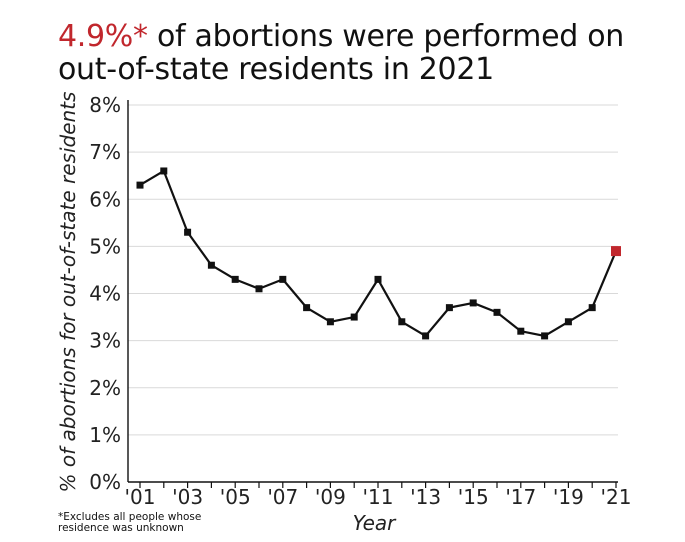  I want to click on y-tick-label: 3%, so click(105, 341).